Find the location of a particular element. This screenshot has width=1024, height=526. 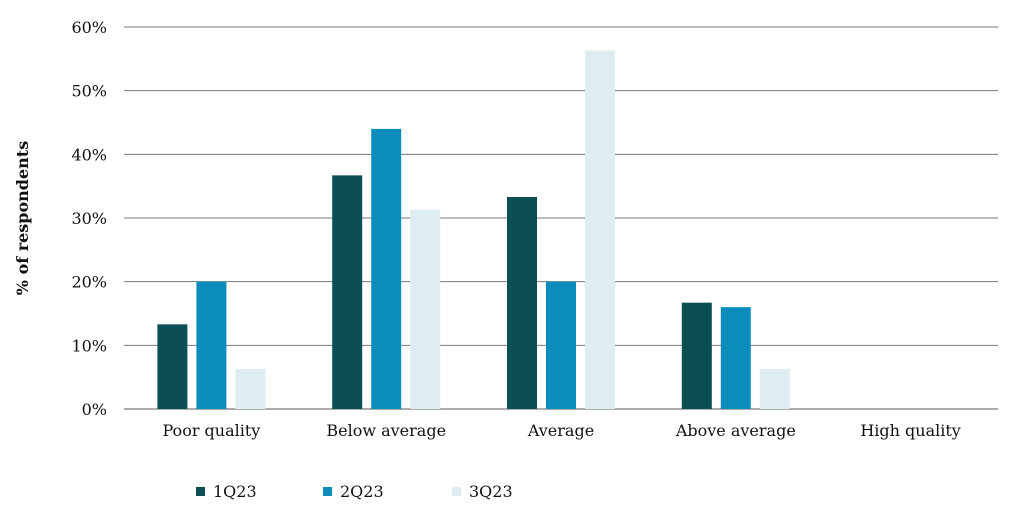

legend-label: 2Q23 is located at coordinates (362, 491).